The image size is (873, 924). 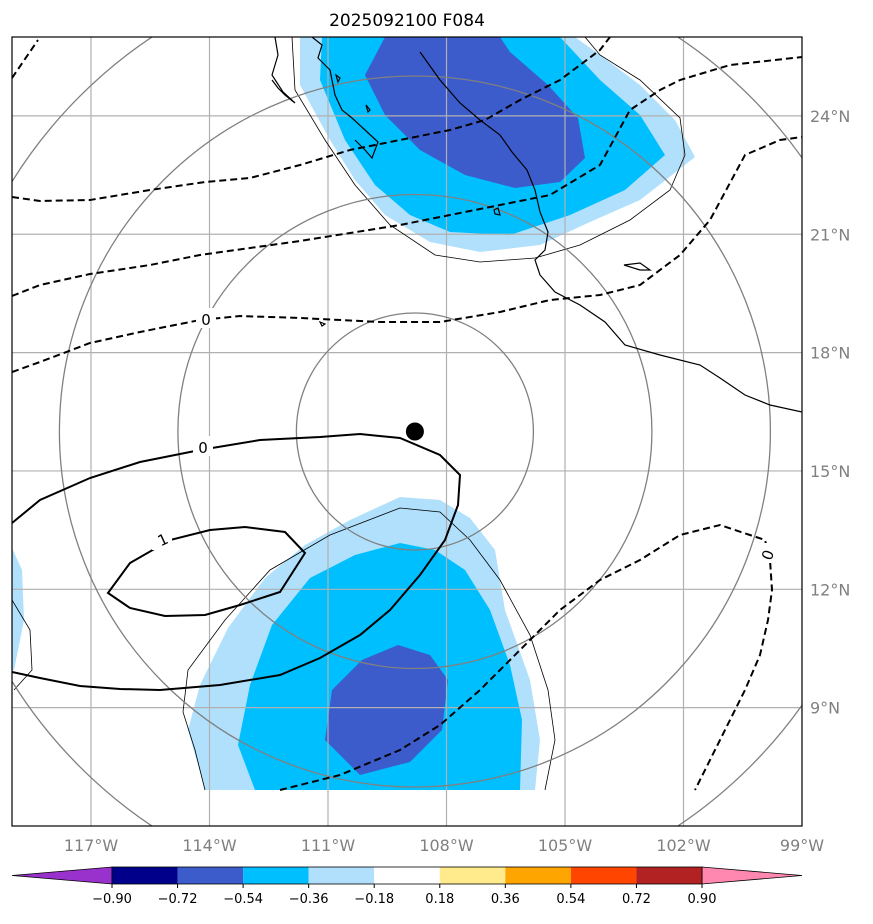 I want to click on colorbar-label-1: −0.72, so click(x=178, y=899).